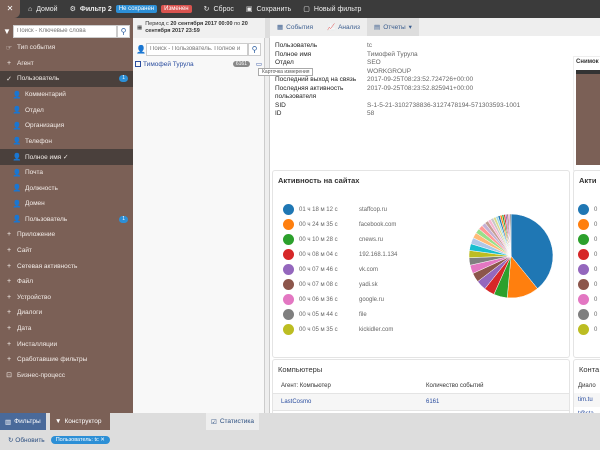 The width and height of the screenshot is (600, 450). I want to click on info-row: Отдел SEO, so click(328, 62).